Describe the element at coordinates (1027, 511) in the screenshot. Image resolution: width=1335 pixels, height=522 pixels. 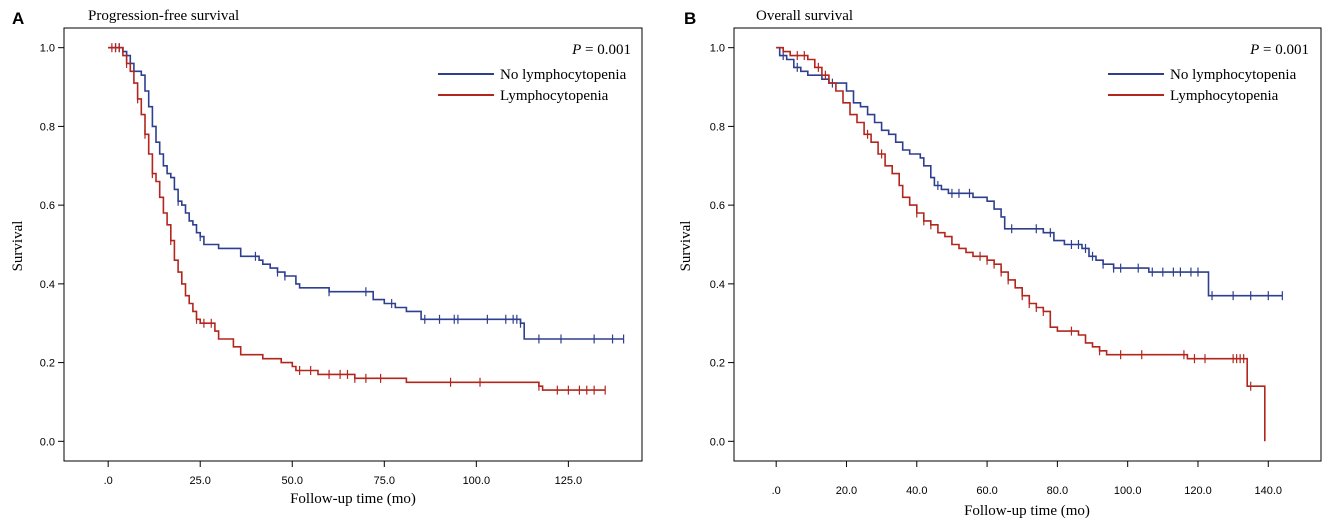
I see `panel-b-x-axis-label: Follow-up time (mo)` at that location.